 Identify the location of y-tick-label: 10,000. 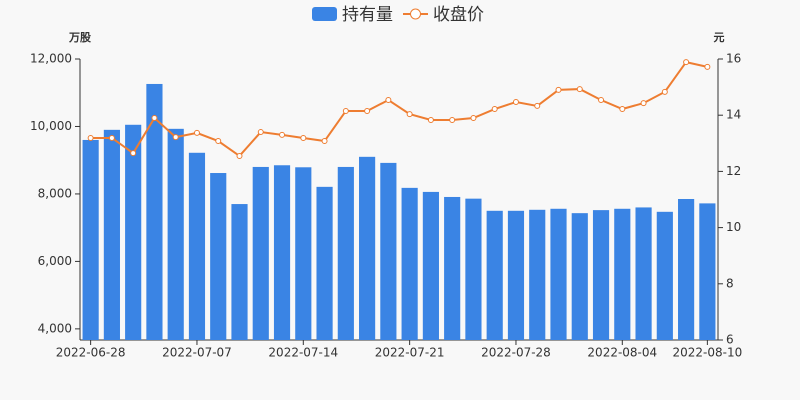
(51, 126).